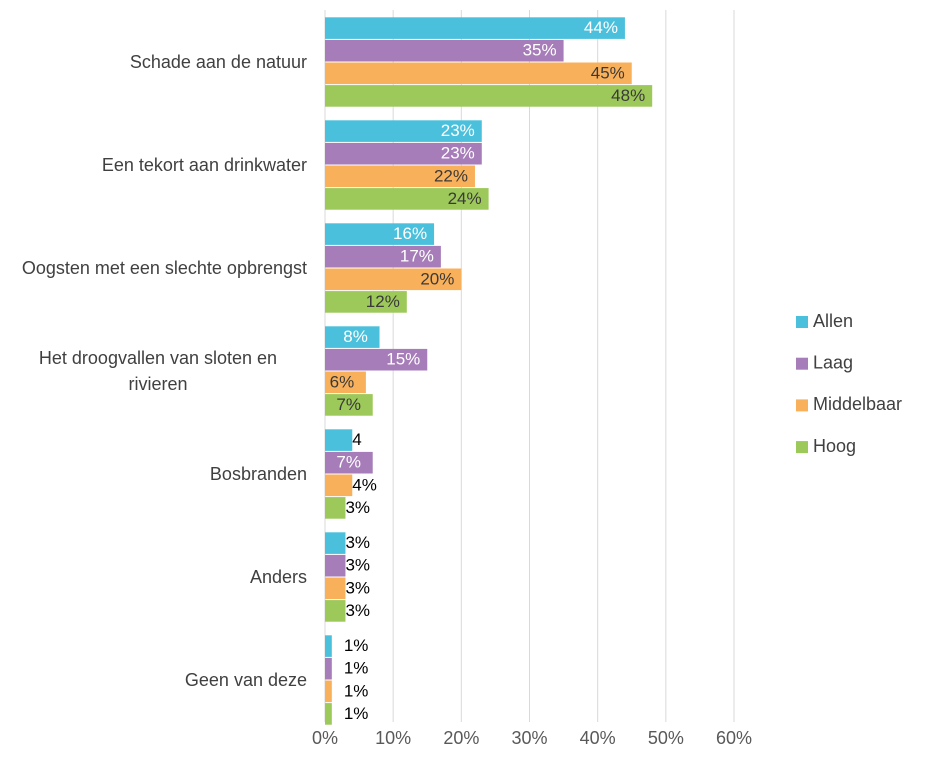  I want to click on legend-label: Allen, so click(833, 321).